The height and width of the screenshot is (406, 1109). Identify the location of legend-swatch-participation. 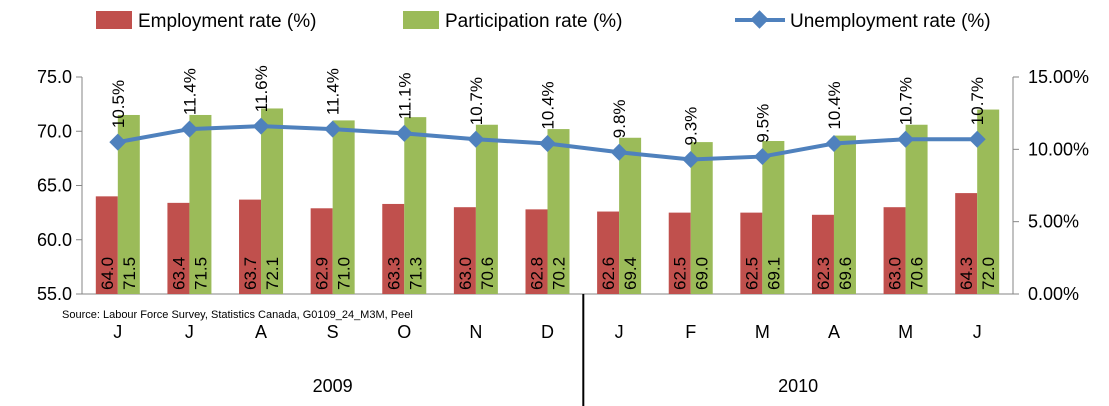
(421, 20).